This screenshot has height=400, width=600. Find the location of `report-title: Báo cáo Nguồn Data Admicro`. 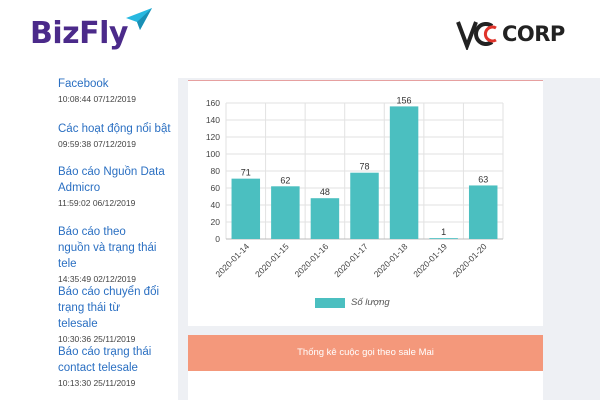

report-title: Báo cáo Nguồn Data Admicro is located at coordinates (111, 180).